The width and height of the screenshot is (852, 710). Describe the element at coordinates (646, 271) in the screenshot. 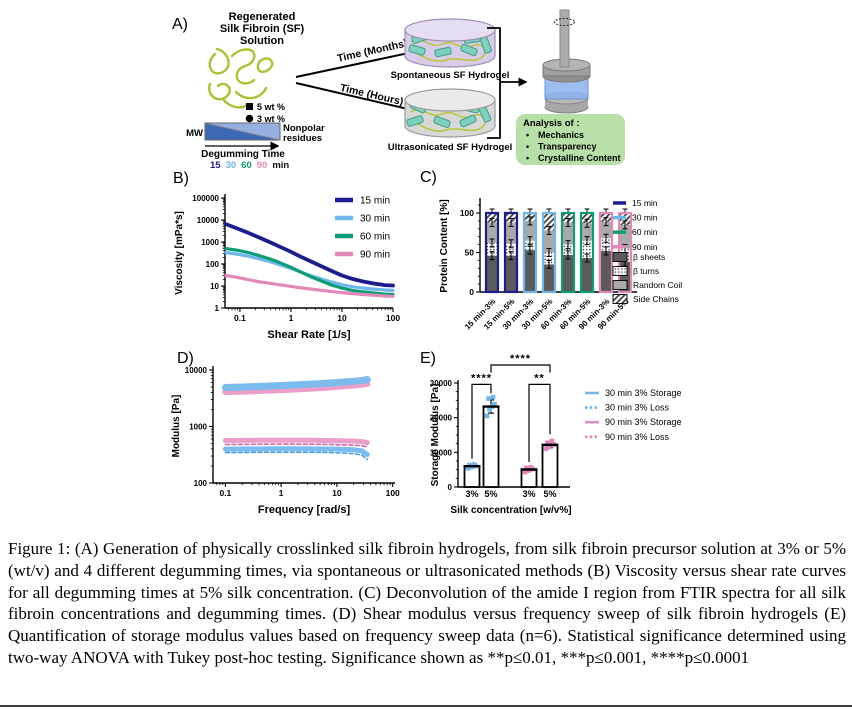

I see `legend-label: β turns` at that location.